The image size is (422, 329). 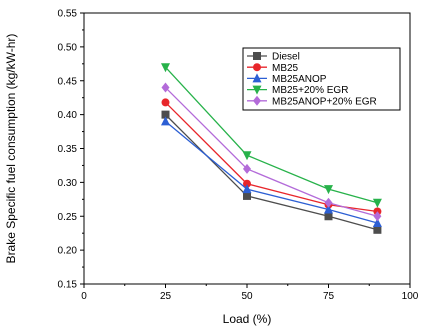 What do you see at coordinates (68, 81) in the screenshot?
I see `y-tick-label: 0.45` at bounding box center [68, 81].